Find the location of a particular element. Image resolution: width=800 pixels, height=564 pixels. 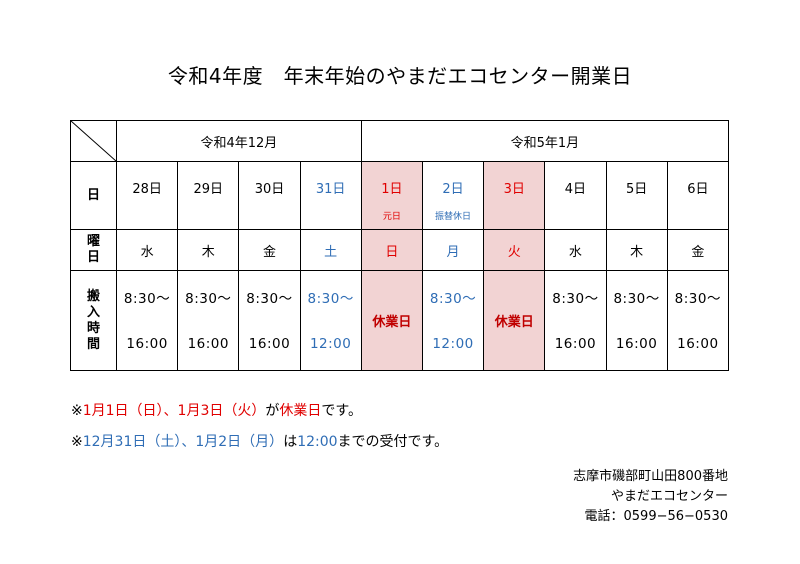

date-label: 4日 is located at coordinates (575, 189).